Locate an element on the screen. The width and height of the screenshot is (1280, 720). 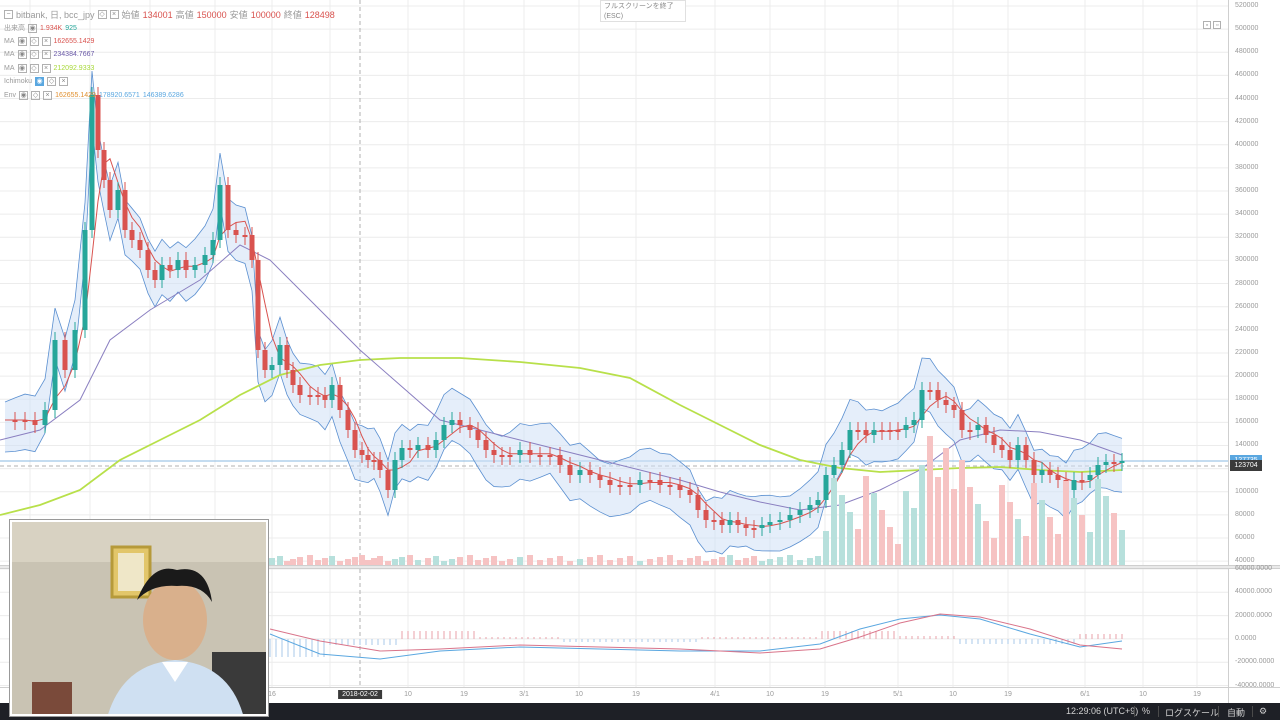
collapse-icon: − is located at coordinates (8, 15).